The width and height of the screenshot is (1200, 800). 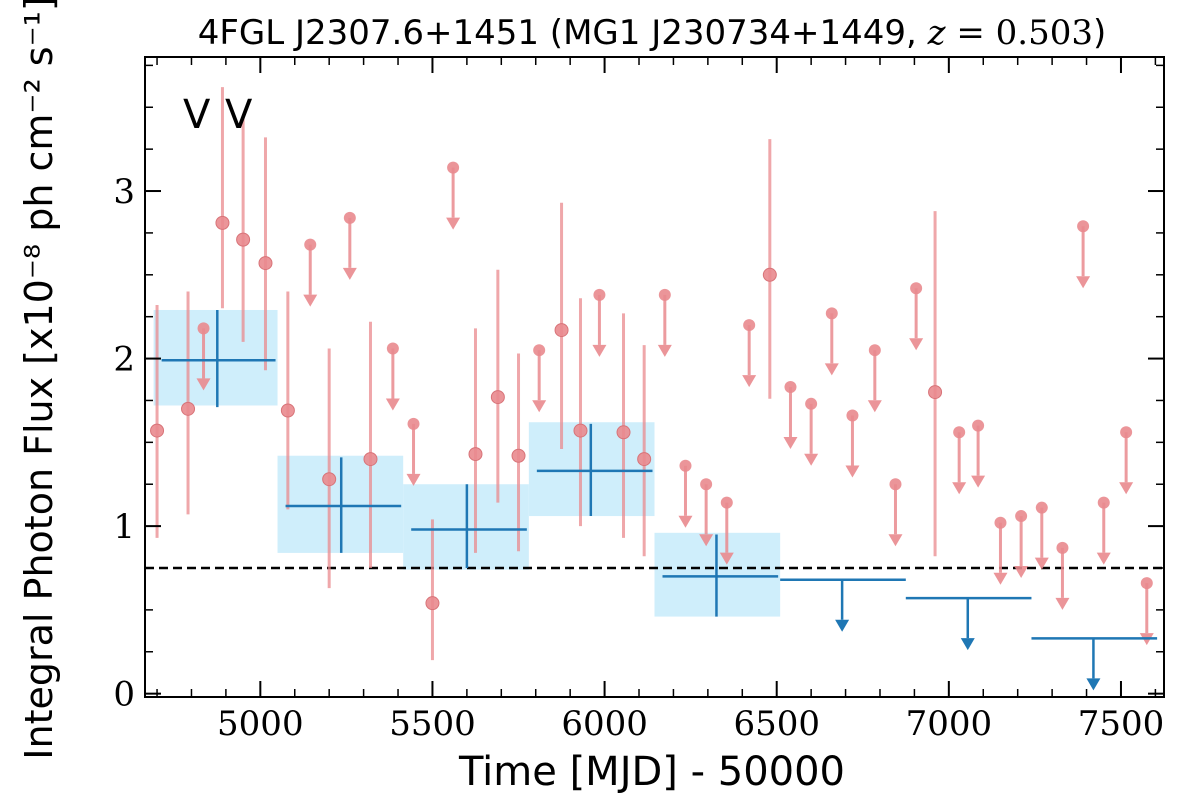 I want to click on x-tick-label-3: 6500, so click(x=776, y=724).